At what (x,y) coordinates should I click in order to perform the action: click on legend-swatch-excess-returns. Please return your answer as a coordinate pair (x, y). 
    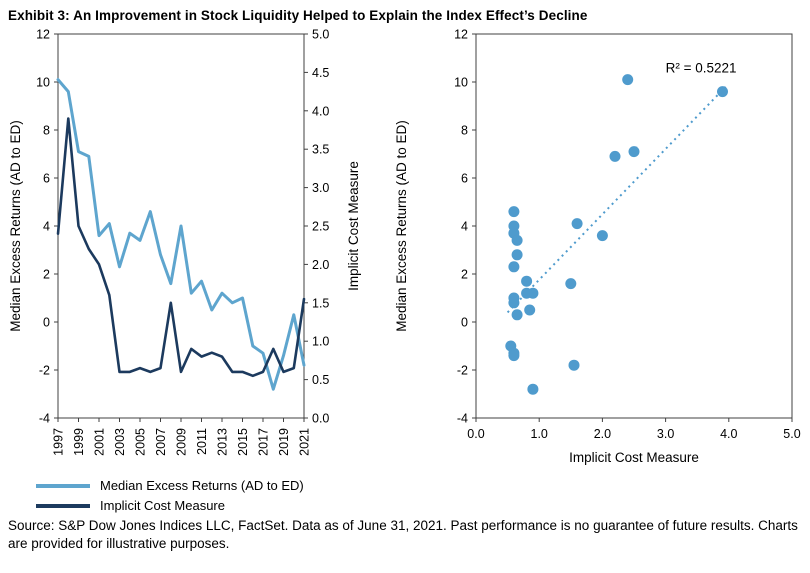
    Looking at the image, I should click on (63, 485).